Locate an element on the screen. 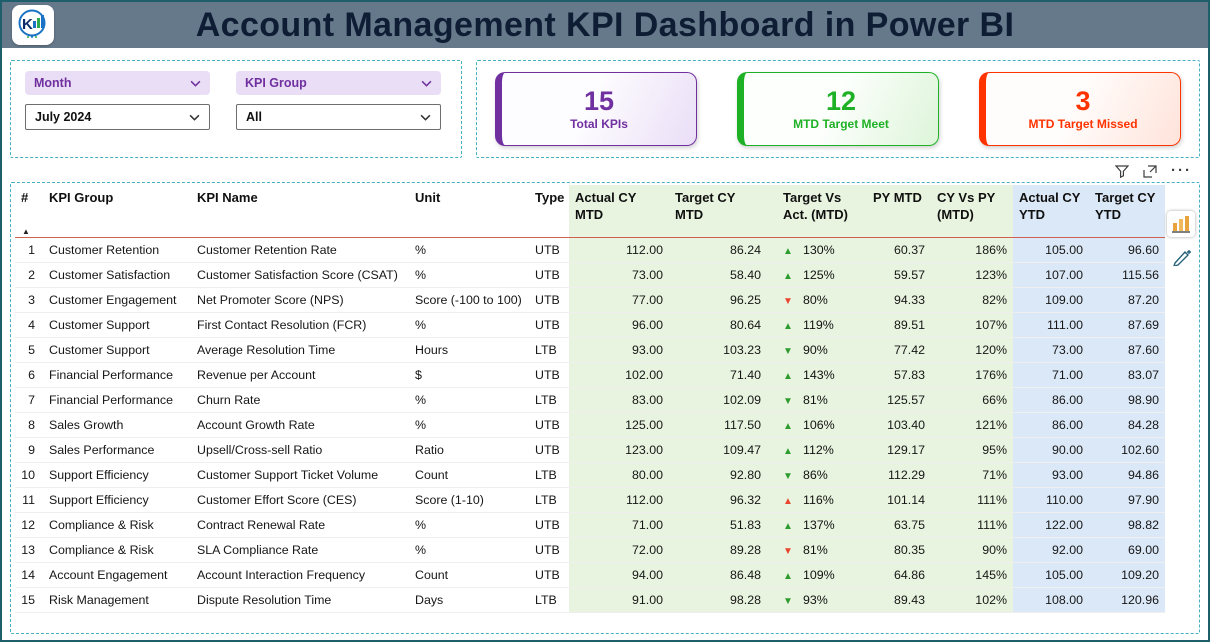 This screenshot has height=642, width=1210. cell-kpi-name: Customer Satisfaction Score (CSAT) is located at coordinates (300, 275).